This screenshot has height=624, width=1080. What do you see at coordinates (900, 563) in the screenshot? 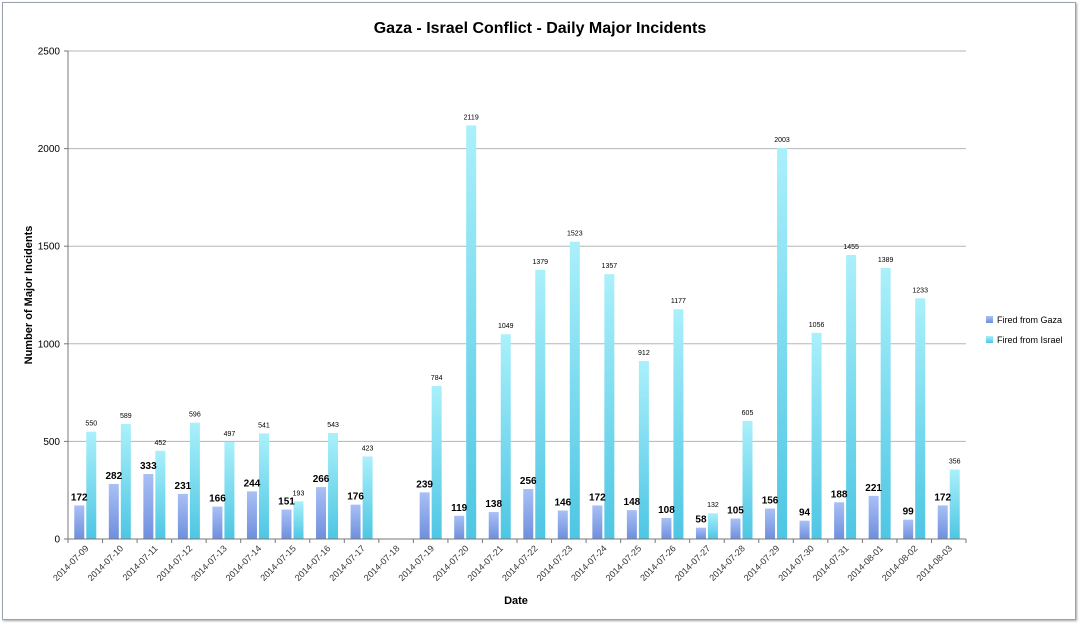
I see `x-tick-label: 2014-08-02` at bounding box center [900, 563].